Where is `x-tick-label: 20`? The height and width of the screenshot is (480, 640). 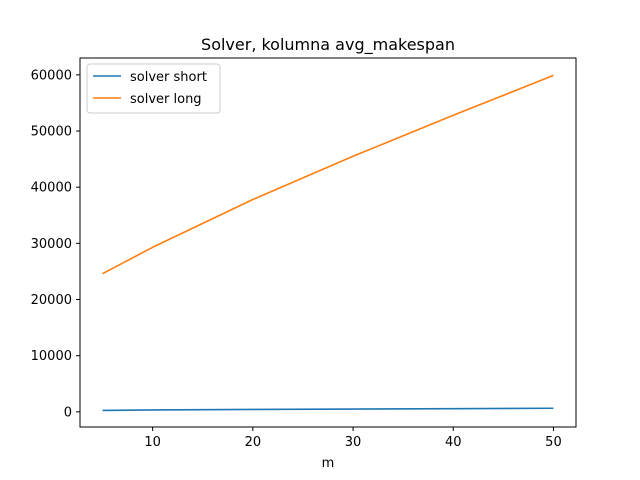
x-tick-label: 20 is located at coordinates (253, 442).